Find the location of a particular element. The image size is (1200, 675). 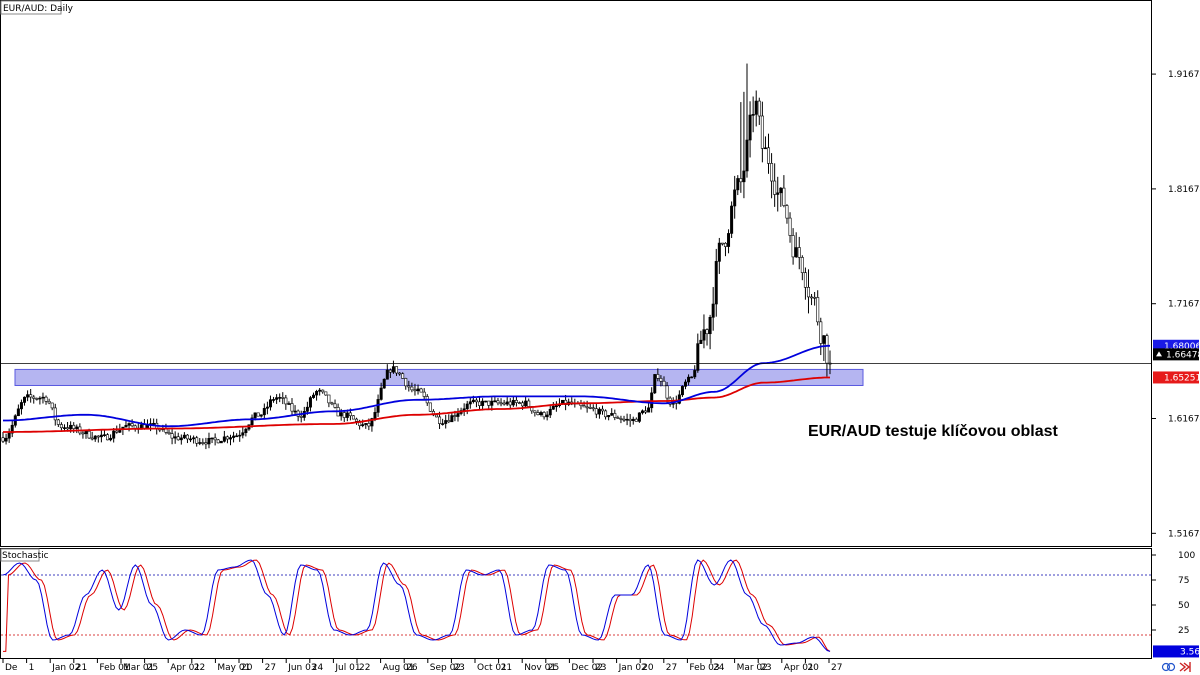

link-icon is located at coordinates (1168, 667).